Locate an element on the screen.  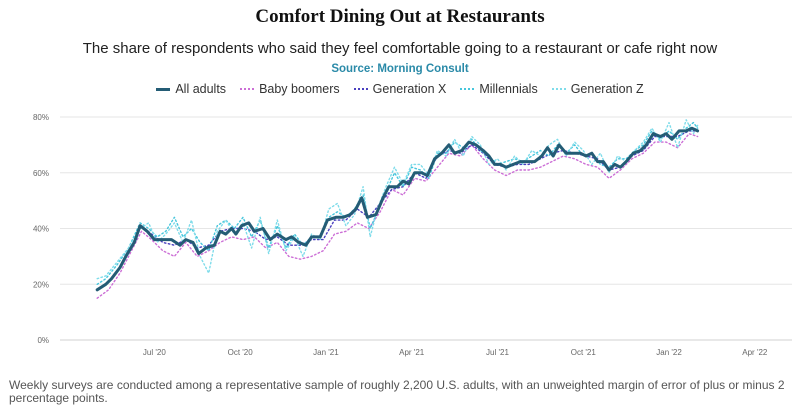
x-tick-label: Oct '20 is located at coordinates (241, 352).